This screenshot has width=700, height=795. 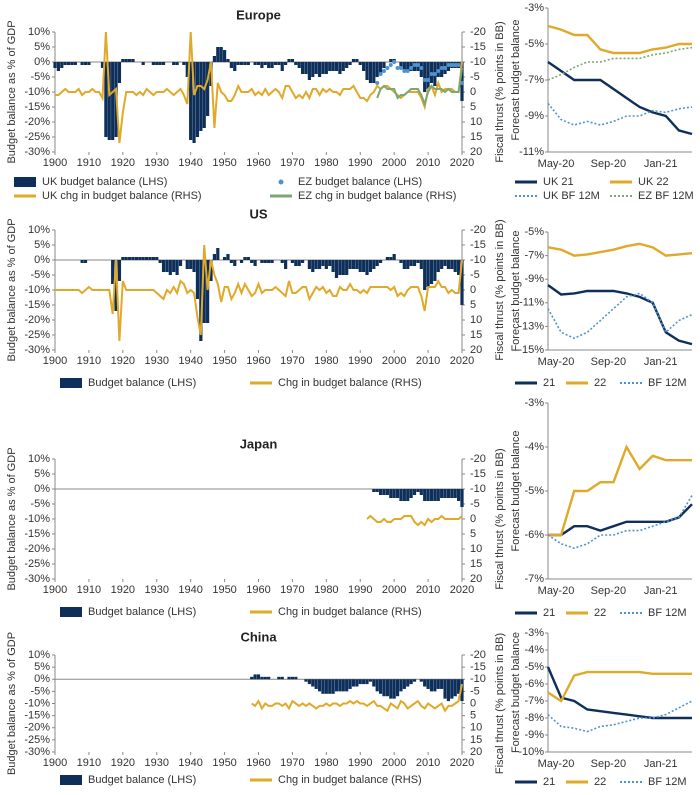 What do you see at coordinates (71, 383) in the screenshot?
I see `legend-swatch` at bounding box center [71, 383].